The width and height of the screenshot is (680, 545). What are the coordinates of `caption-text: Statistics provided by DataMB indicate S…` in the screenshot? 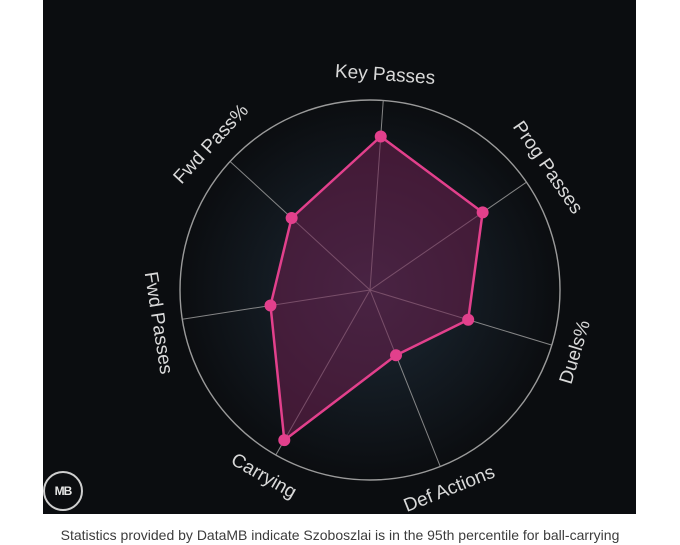 It's located at (340, 535).